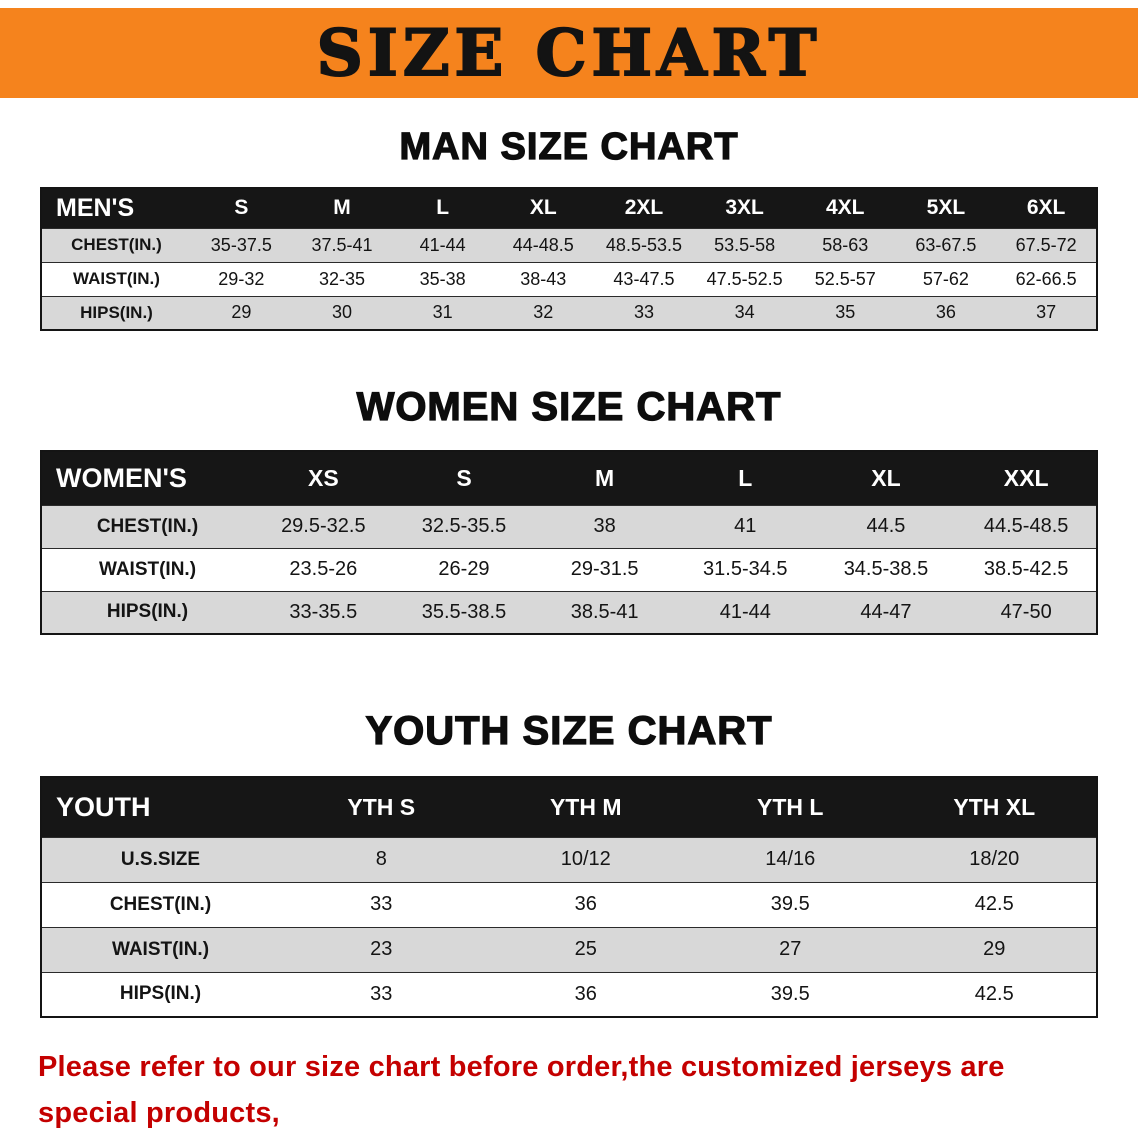  I want to click on size-value-cell: 31.5-34.5, so click(745, 569).